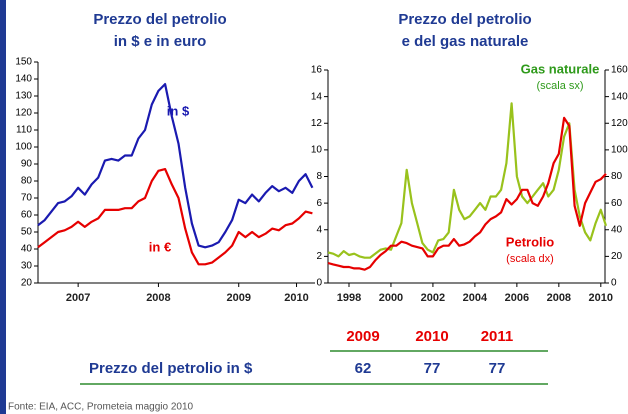  Describe the element at coordinates (23, 96) in the screenshot. I see `y-tick-label: 130` at that location.